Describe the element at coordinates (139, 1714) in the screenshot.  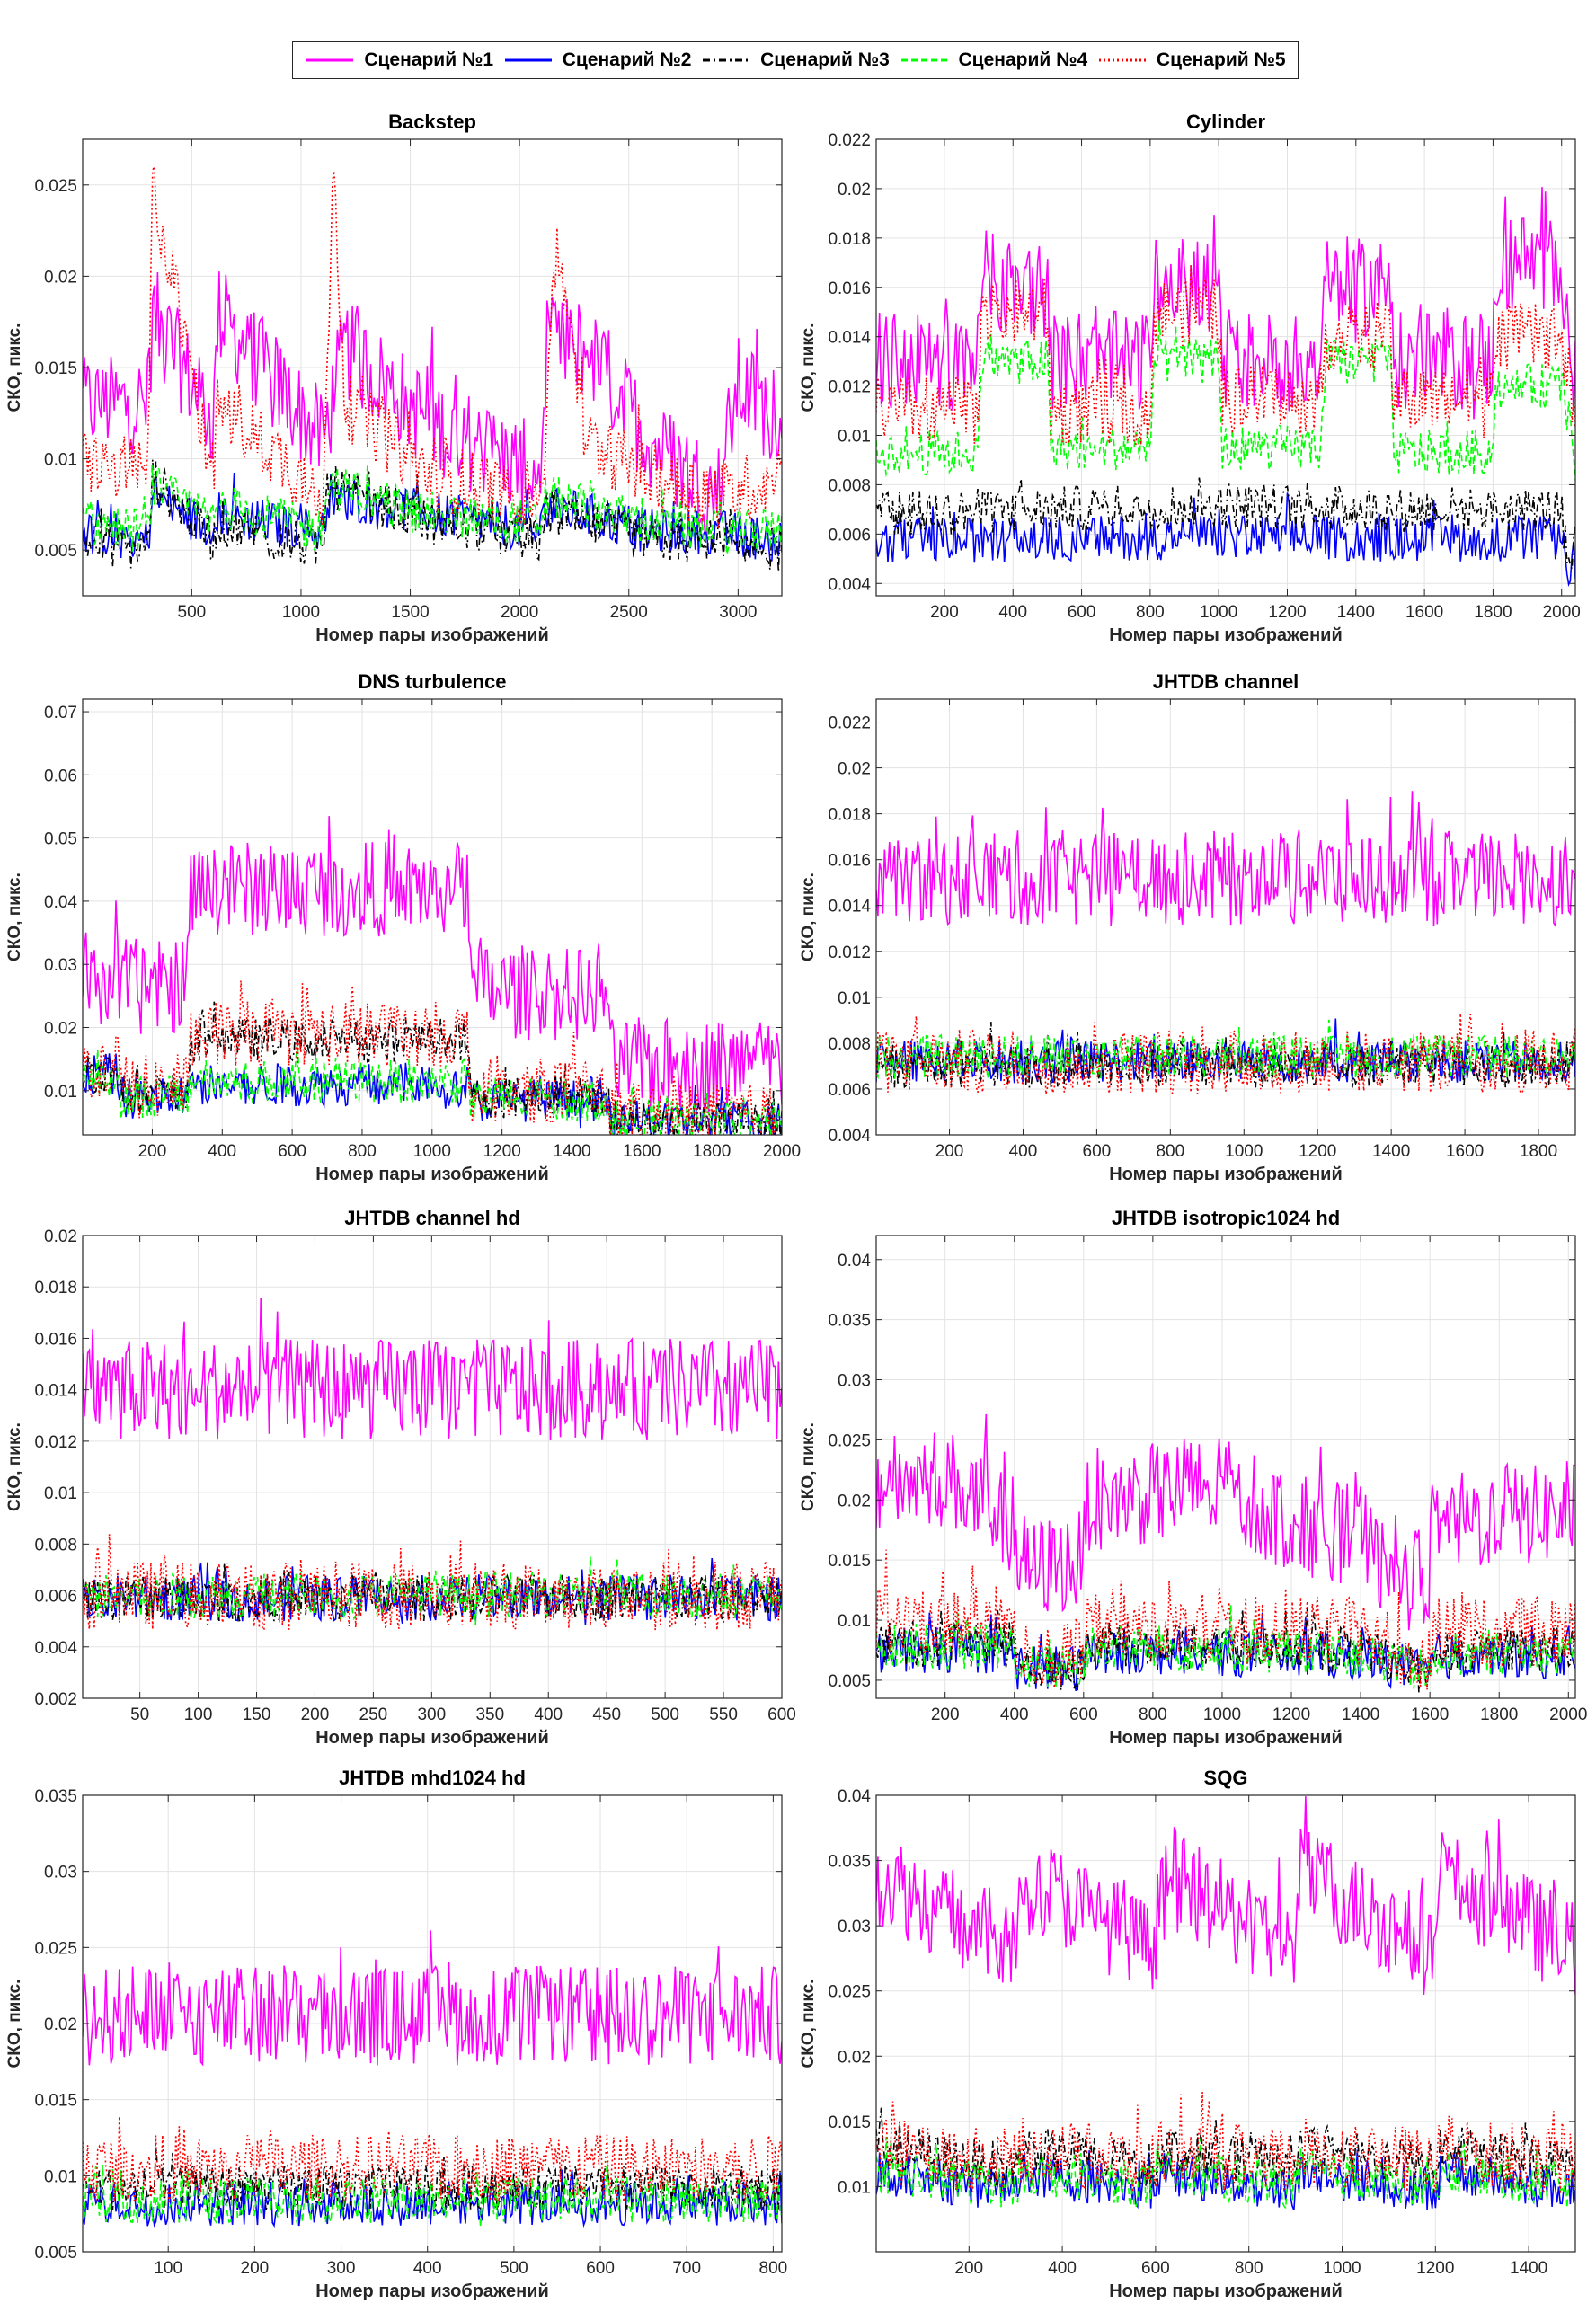
I see `x-tick-label: 50` at that location.